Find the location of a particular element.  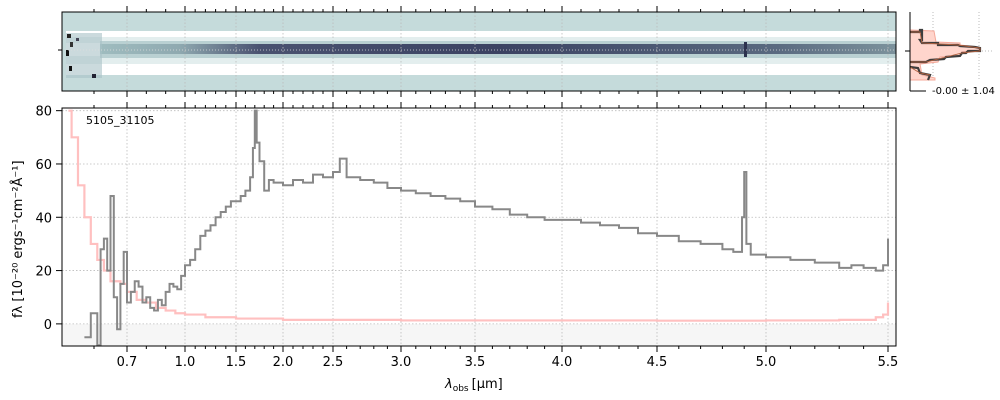

y-tick-label: 0 is located at coordinates (48, 325).